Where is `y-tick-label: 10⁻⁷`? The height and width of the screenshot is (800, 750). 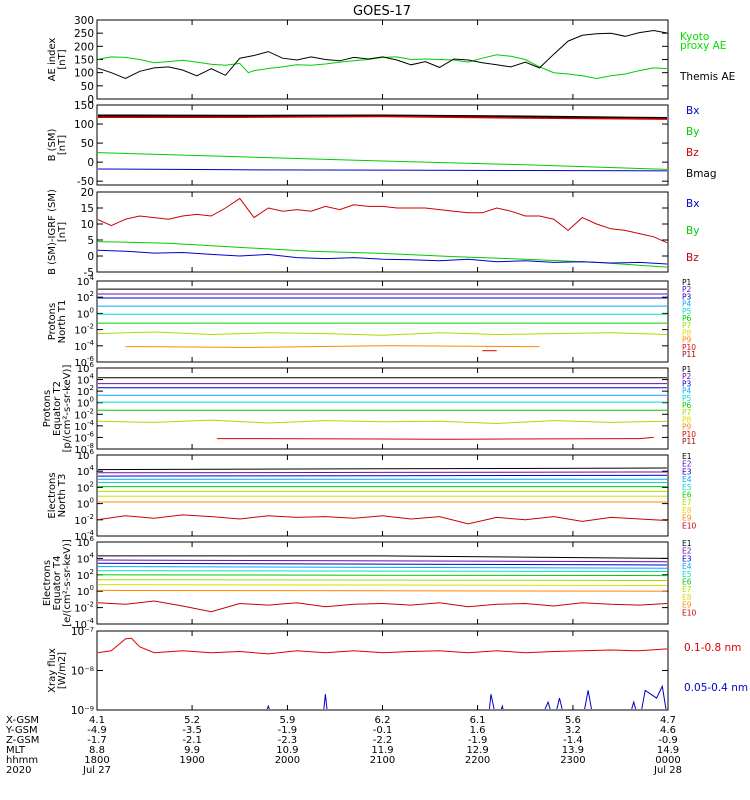
y-tick-label: 10⁻⁷ is located at coordinates (82, 632).